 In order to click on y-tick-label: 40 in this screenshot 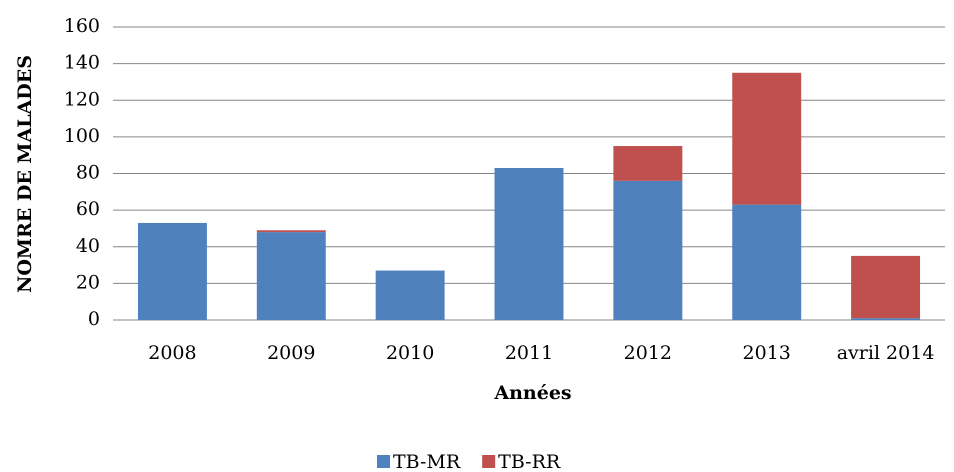, I will do `click(88, 246)`.